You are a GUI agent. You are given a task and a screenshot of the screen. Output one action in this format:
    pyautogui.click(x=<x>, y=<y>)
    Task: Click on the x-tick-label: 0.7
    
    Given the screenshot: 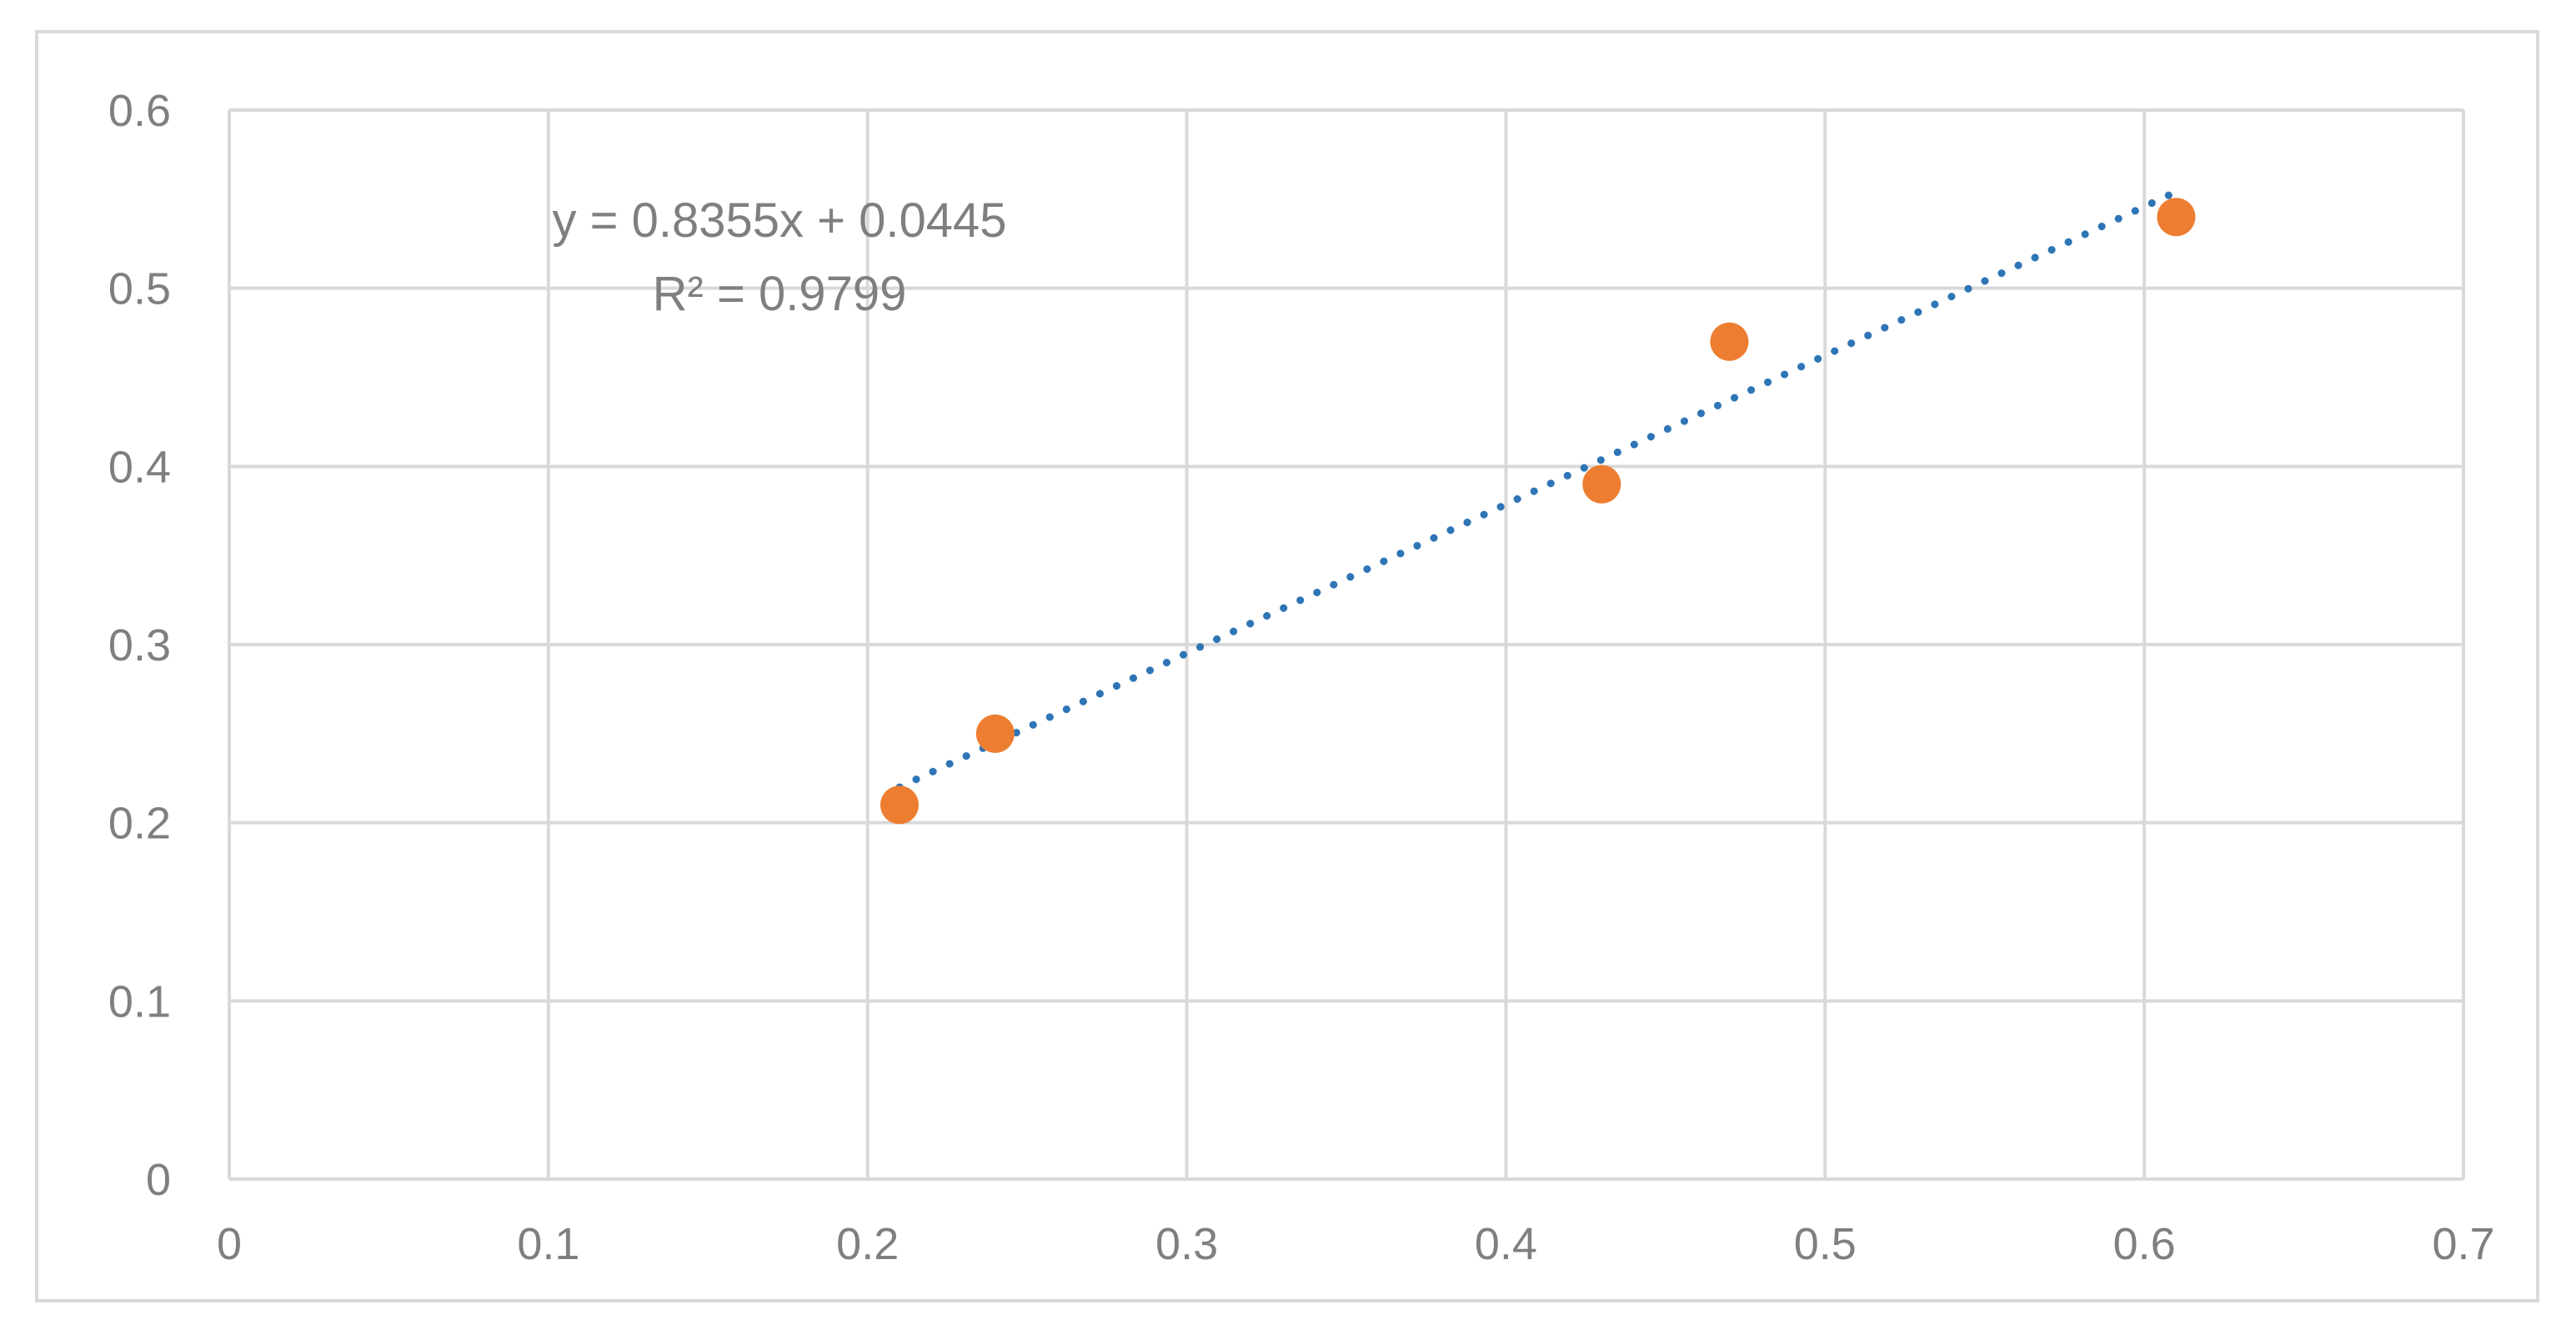 What is the action you would take?
    pyautogui.click(x=2463, y=1244)
    